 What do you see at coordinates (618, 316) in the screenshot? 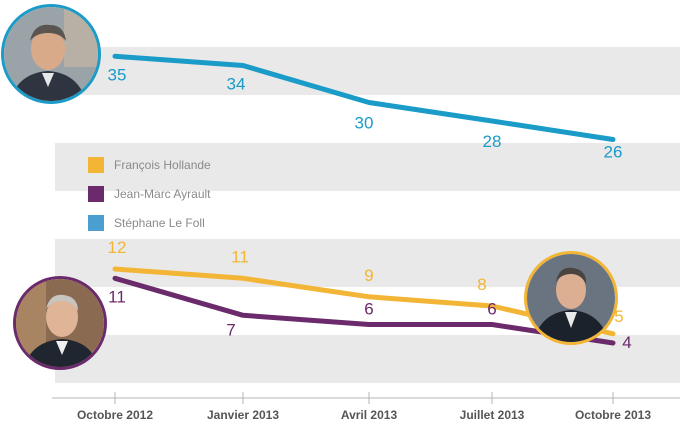
I see `data-label-hollande: 5` at bounding box center [618, 316].